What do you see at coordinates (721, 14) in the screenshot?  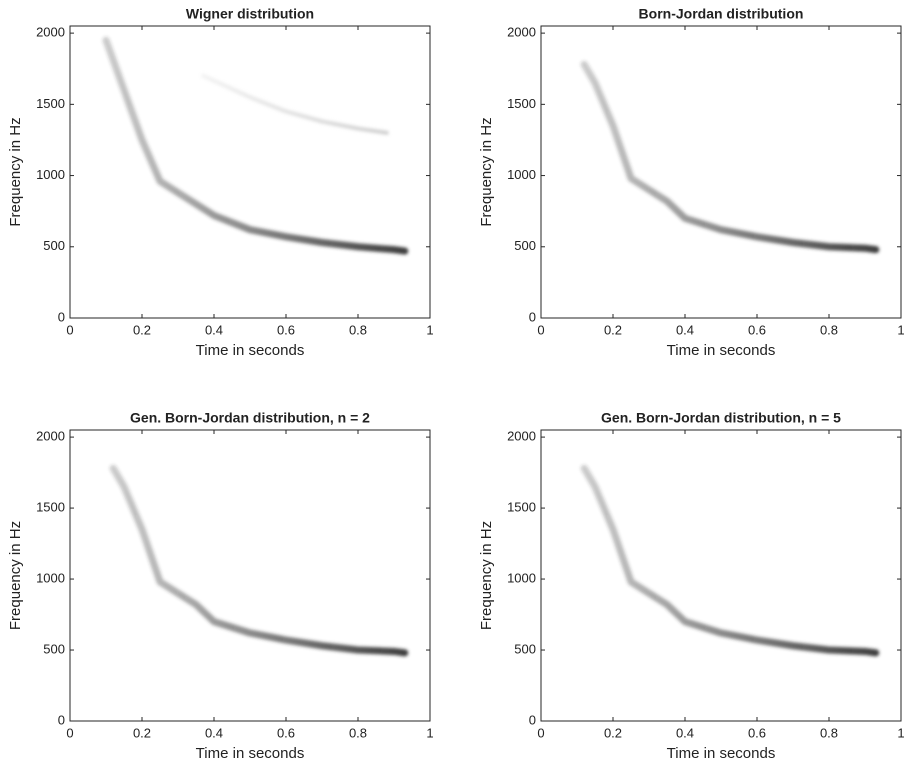 I see `chart-title: Born-Jordan distribution` at bounding box center [721, 14].